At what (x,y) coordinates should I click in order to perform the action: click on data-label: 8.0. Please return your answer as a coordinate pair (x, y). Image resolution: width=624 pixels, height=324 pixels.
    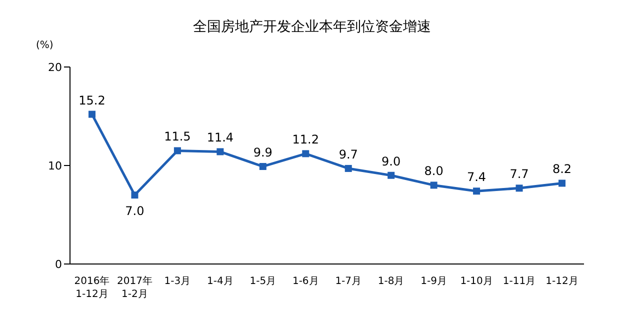
    Looking at the image, I should click on (434, 171).